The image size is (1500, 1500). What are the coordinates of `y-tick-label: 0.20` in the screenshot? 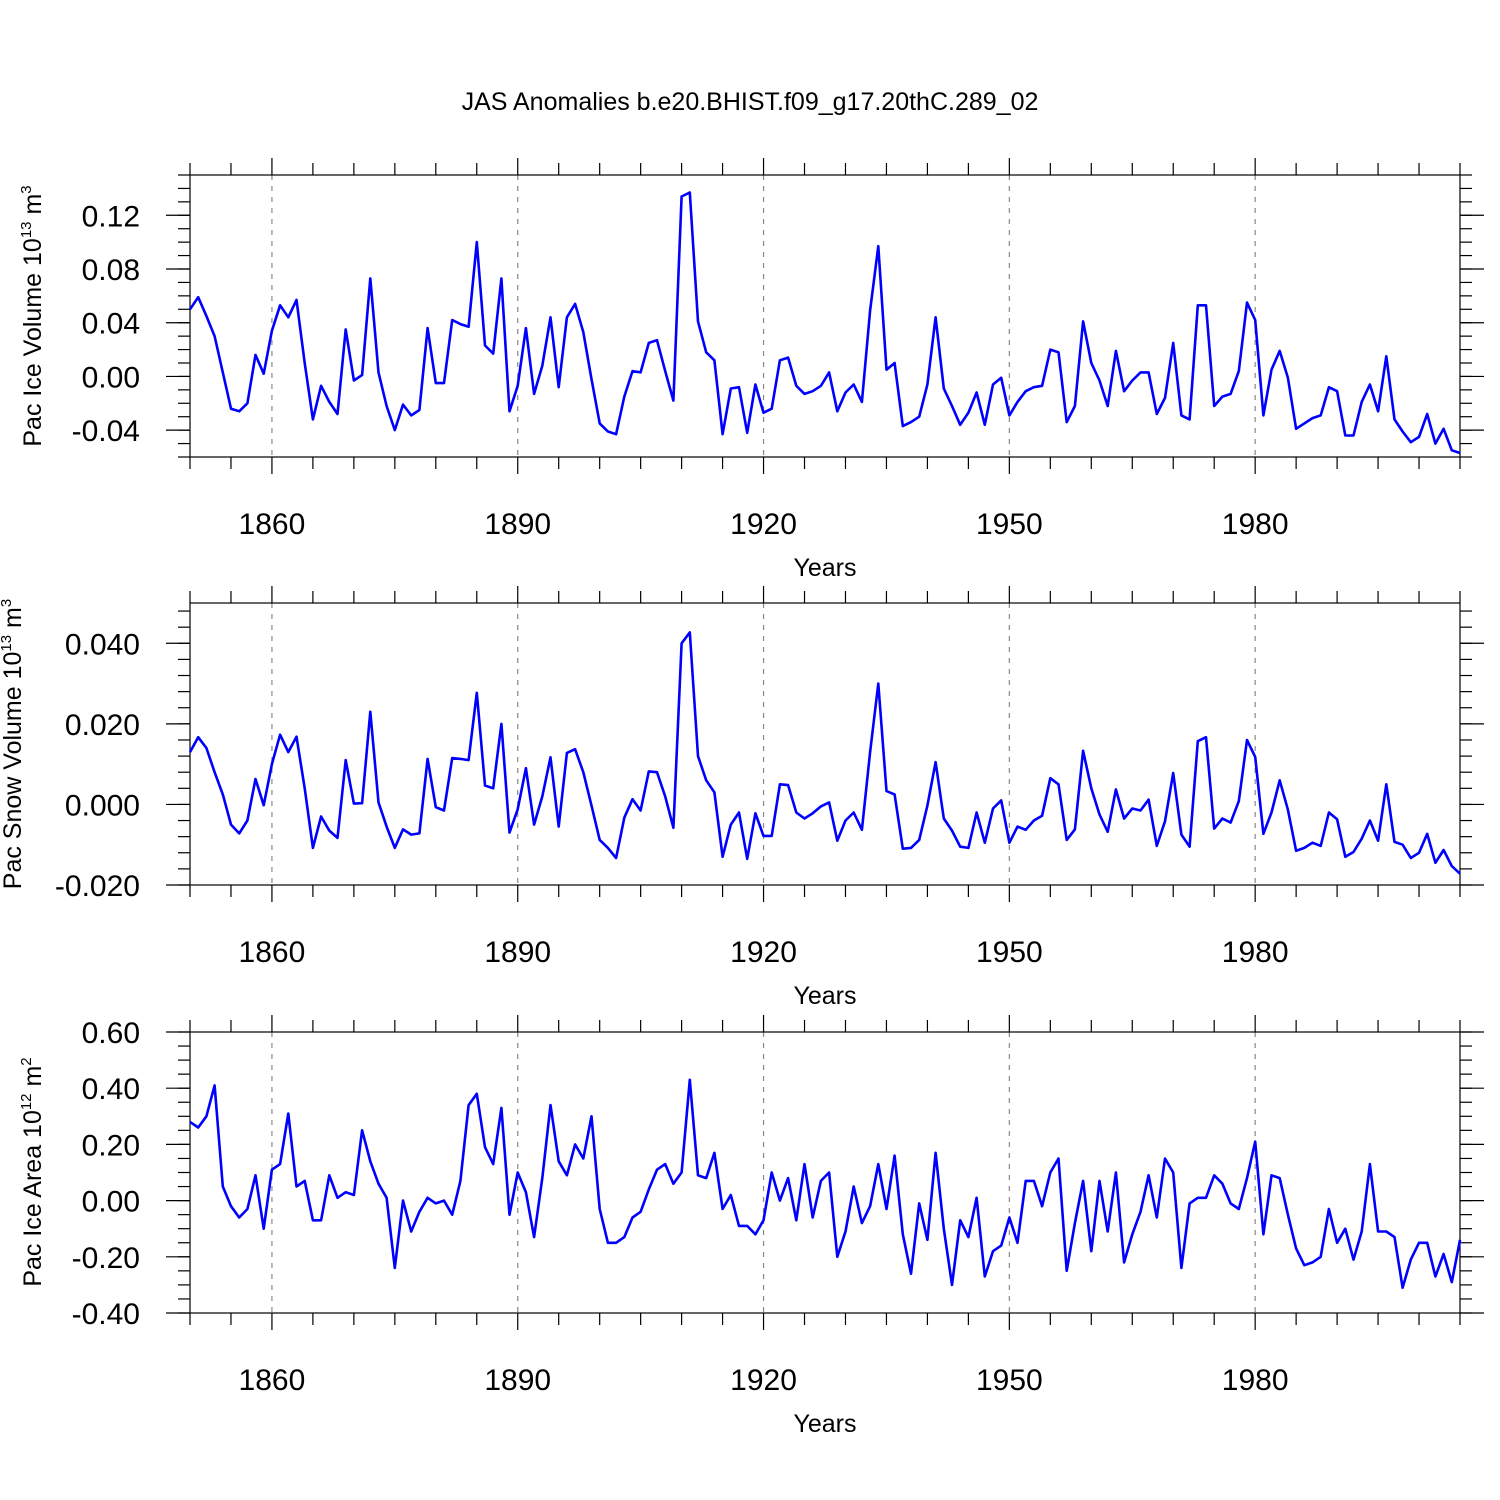 It's located at (111, 1145).